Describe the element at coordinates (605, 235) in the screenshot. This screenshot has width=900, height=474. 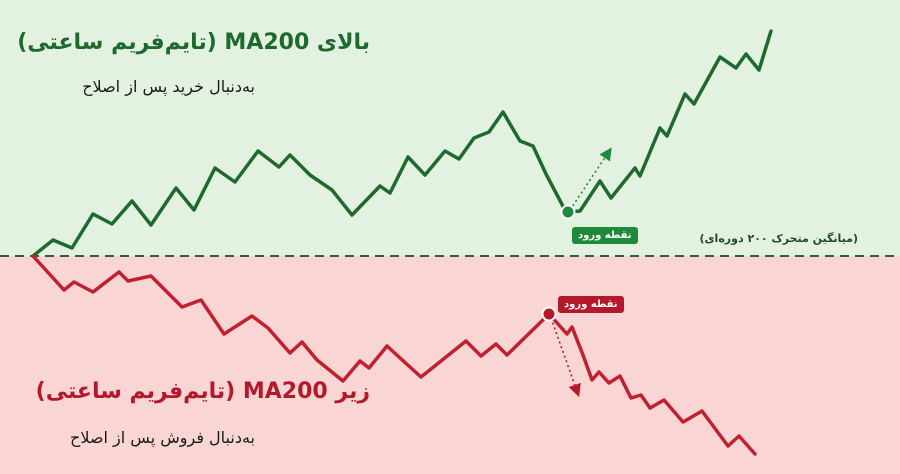
I see `bullish-entry-badge: نقطه ورود` at that location.